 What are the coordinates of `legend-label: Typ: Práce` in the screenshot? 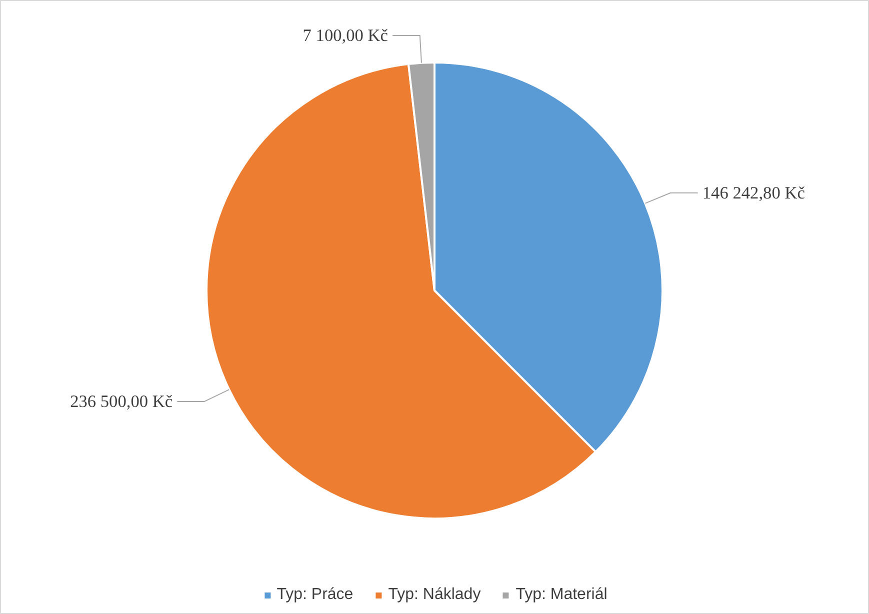 It's located at (315, 595).